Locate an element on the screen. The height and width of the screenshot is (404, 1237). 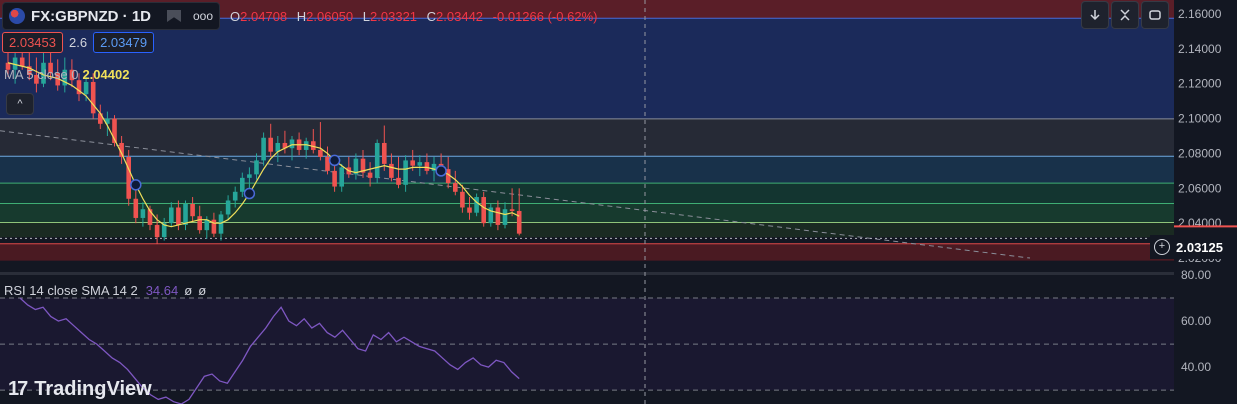
price-tick-label-3: 2.10000 is located at coordinates (1200, 119).